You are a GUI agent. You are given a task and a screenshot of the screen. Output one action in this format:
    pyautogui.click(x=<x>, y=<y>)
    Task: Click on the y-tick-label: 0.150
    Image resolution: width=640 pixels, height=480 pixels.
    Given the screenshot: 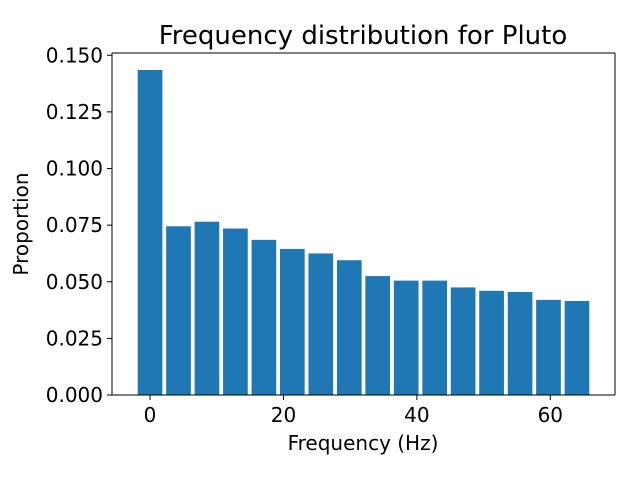 What is the action you would take?
    pyautogui.click(x=74, y=55)
    